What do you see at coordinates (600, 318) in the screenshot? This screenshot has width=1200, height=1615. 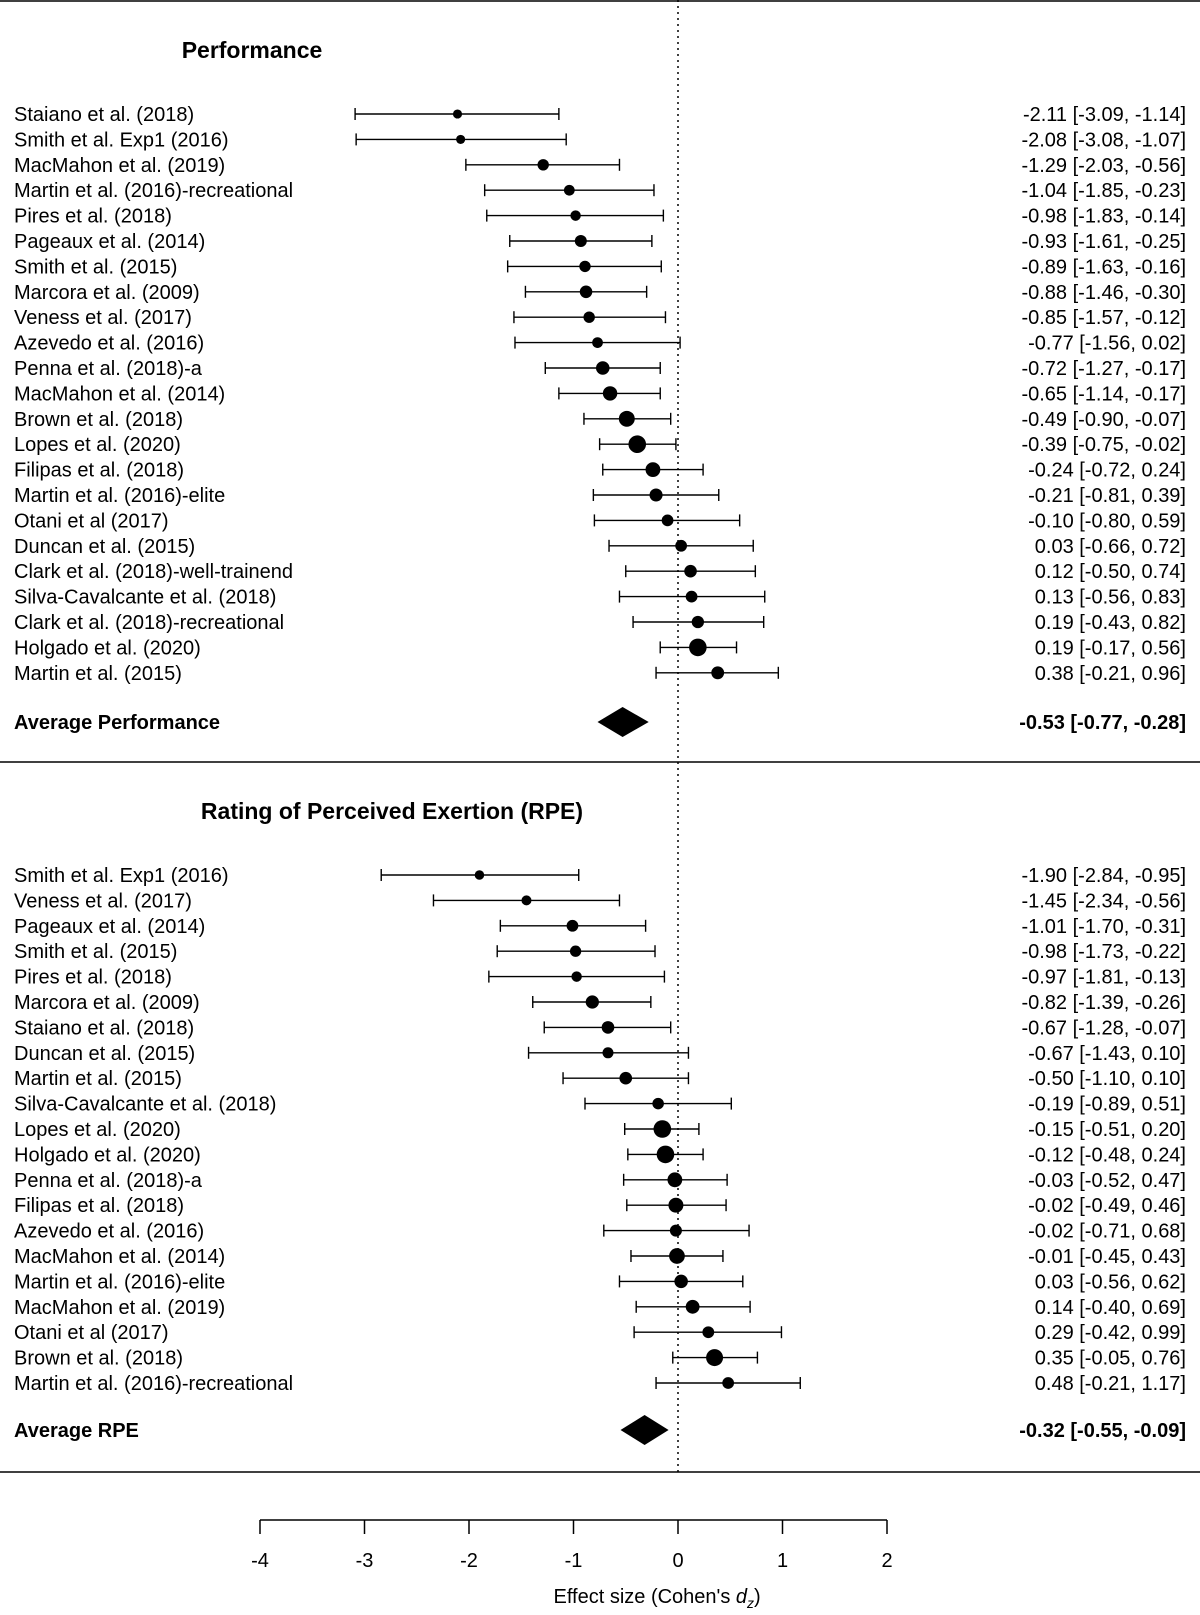 I see `study-row: Veness et al. (2017) -0.85 [-1.57, -0.12]` at bounding box center [600, 318].